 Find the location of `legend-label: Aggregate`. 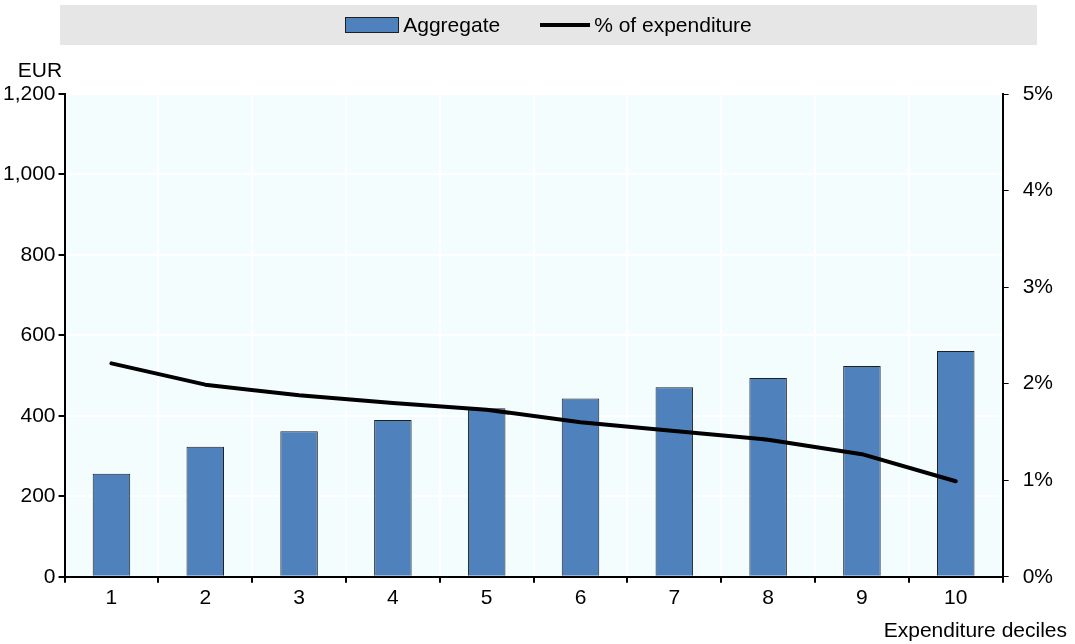

legend-label: Aggregate is located at coordinates (452, 25).